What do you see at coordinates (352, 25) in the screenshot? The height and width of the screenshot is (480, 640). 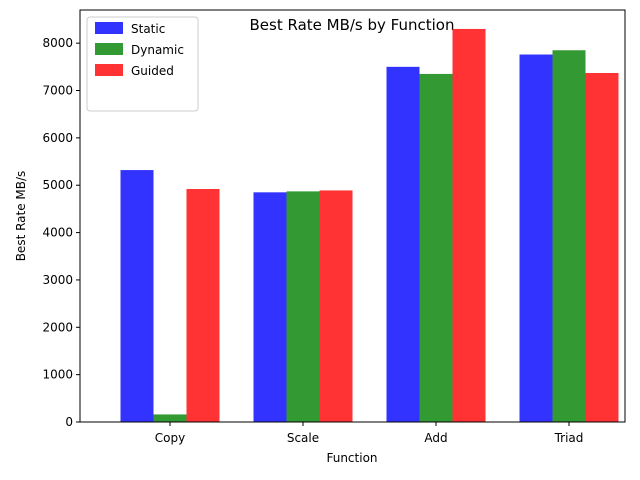 I see `chart-title: Best Rate MB/s by Function` at bounding box center [352, 25].